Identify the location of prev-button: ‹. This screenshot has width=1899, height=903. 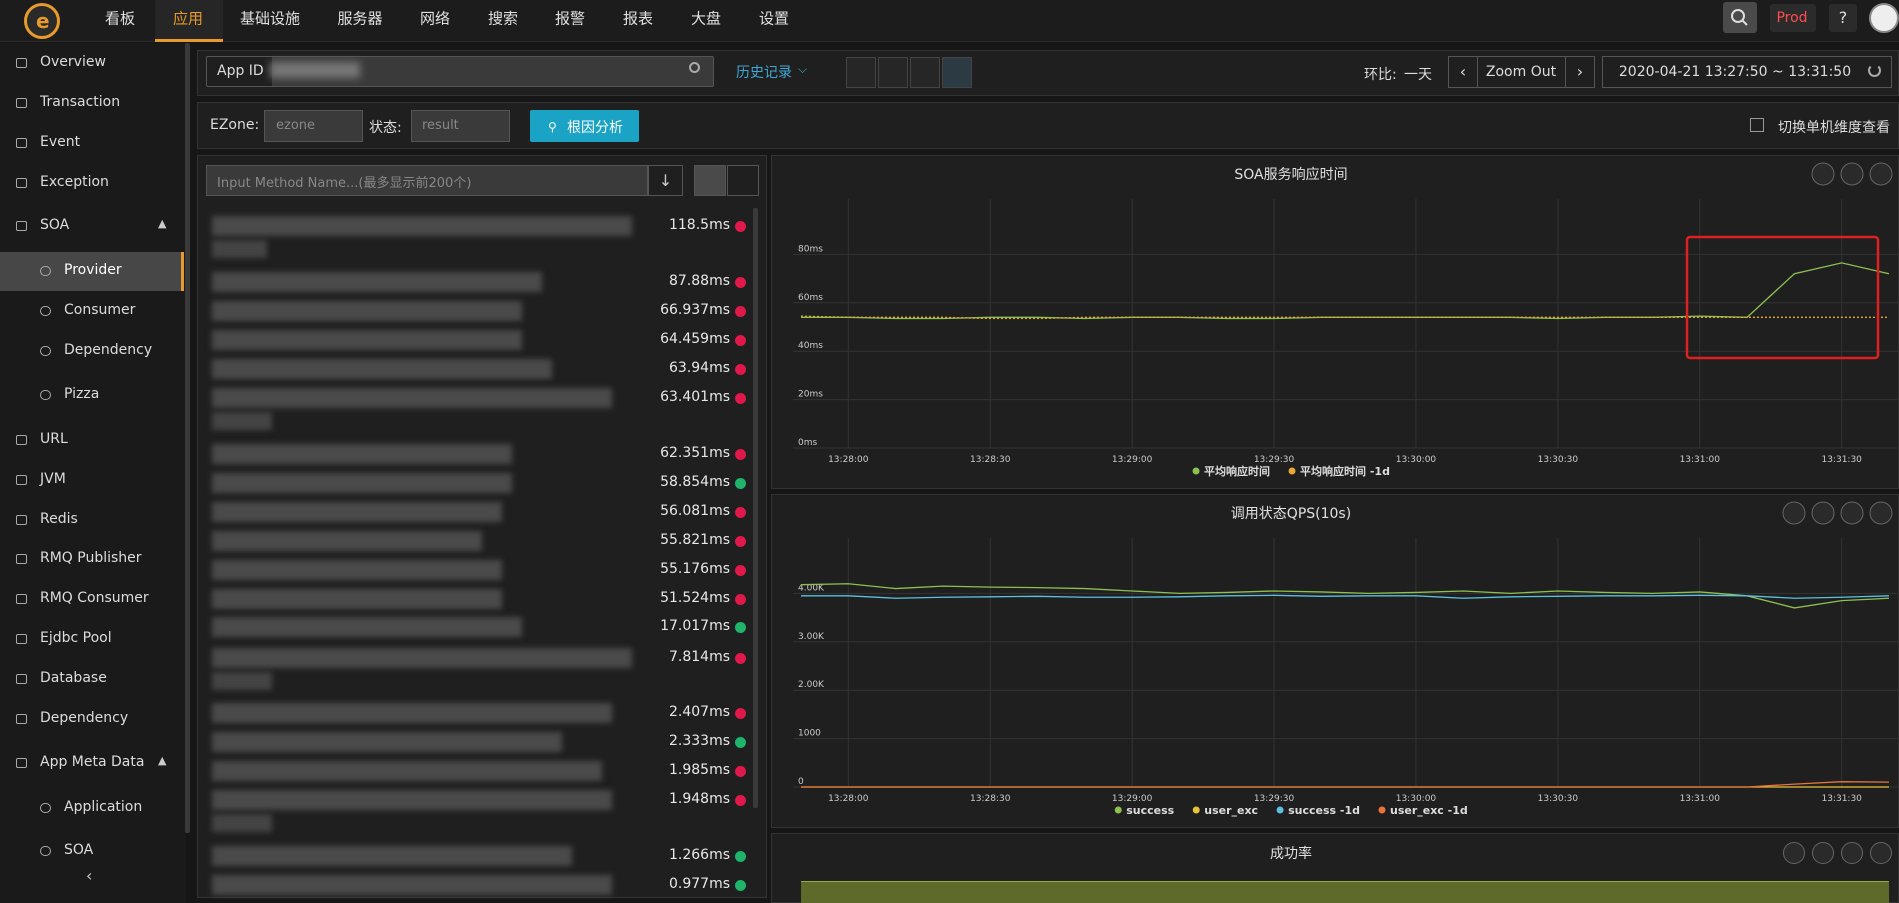
(1463, 72).